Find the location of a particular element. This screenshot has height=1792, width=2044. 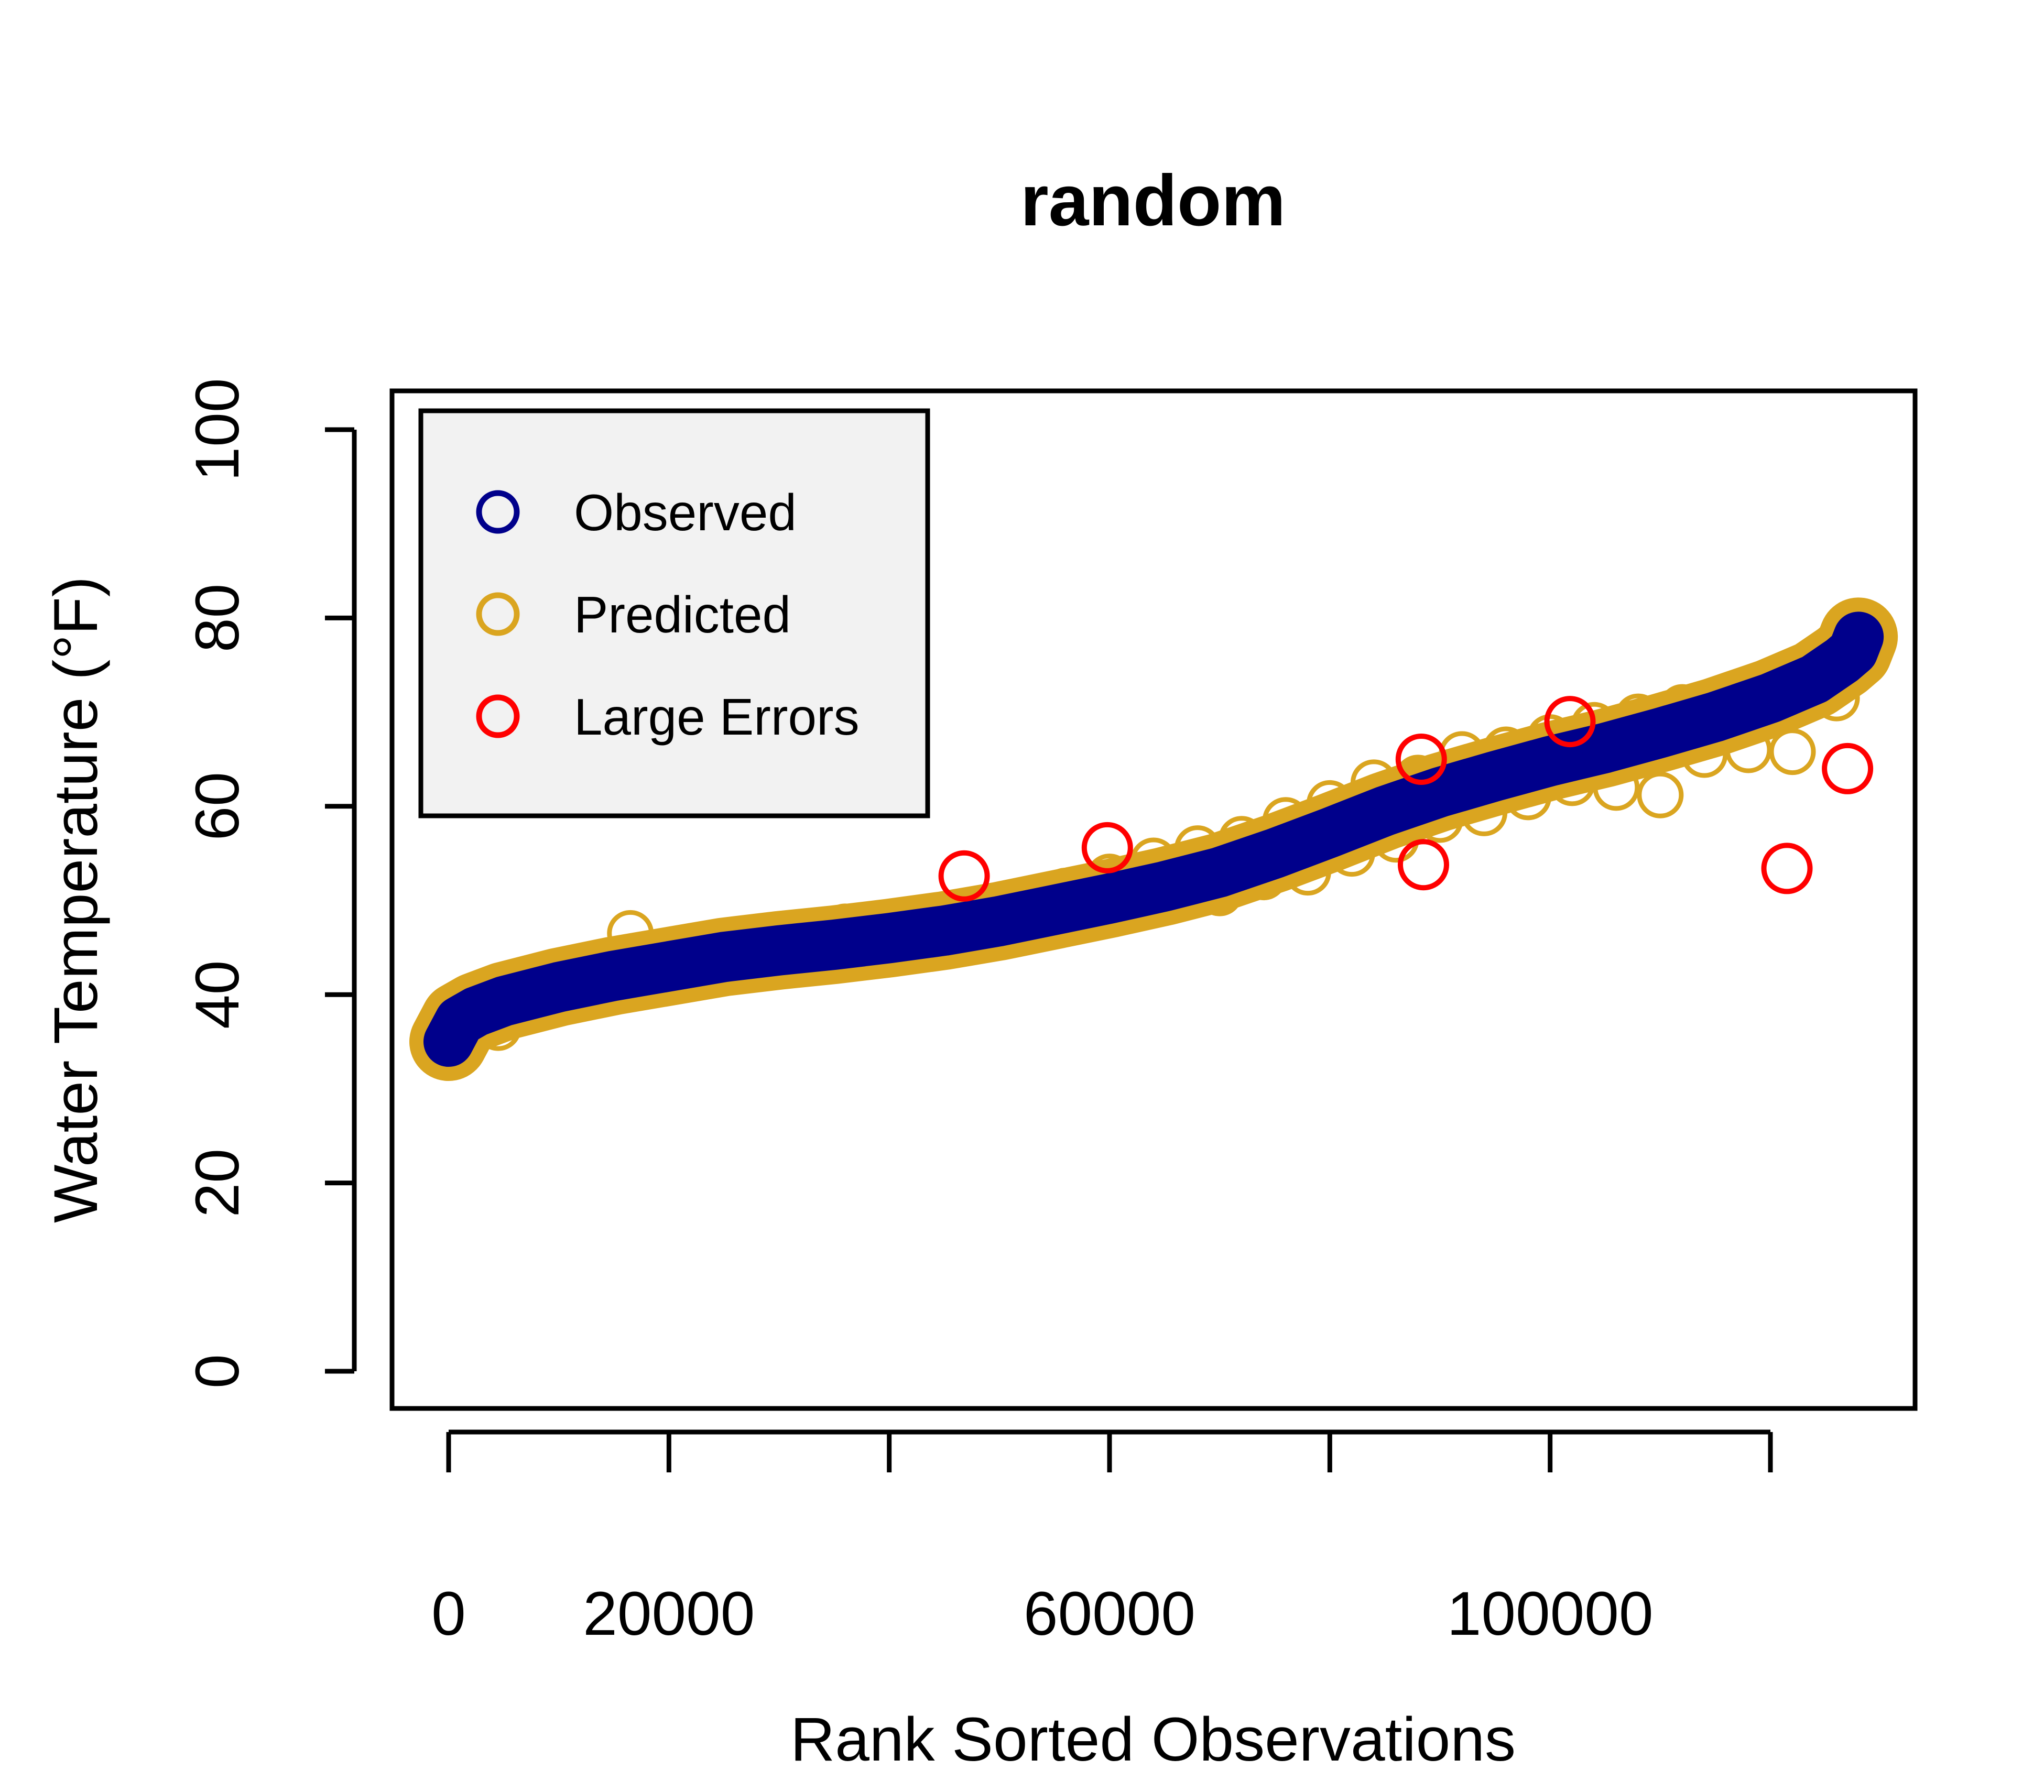

legend-predicted-label: Predicted is located at coordinates (682, 614).